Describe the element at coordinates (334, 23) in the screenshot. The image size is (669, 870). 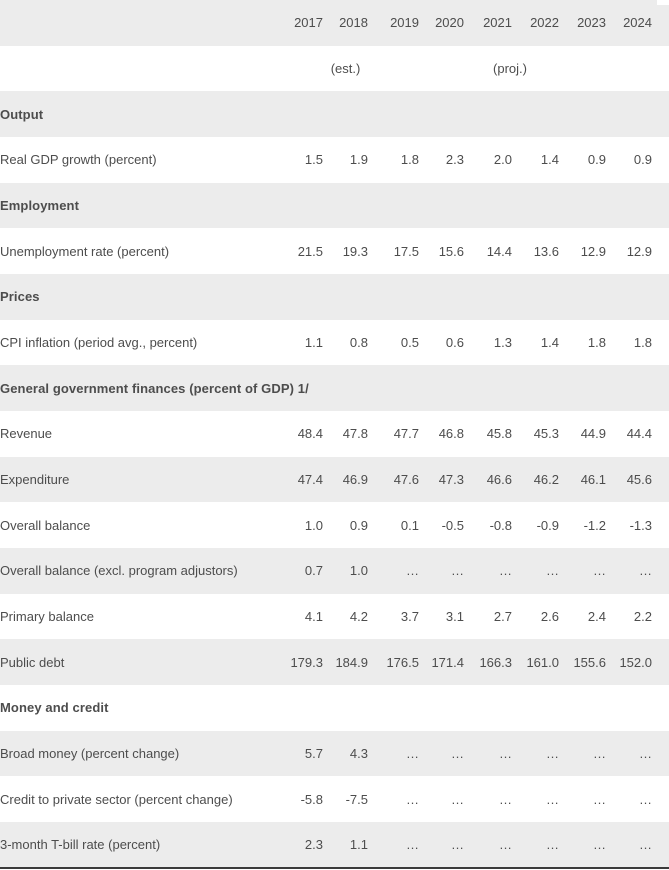
I see `year-header-row: 2017 2018 2019 2020 2021 2022 2023 2024` at that location.